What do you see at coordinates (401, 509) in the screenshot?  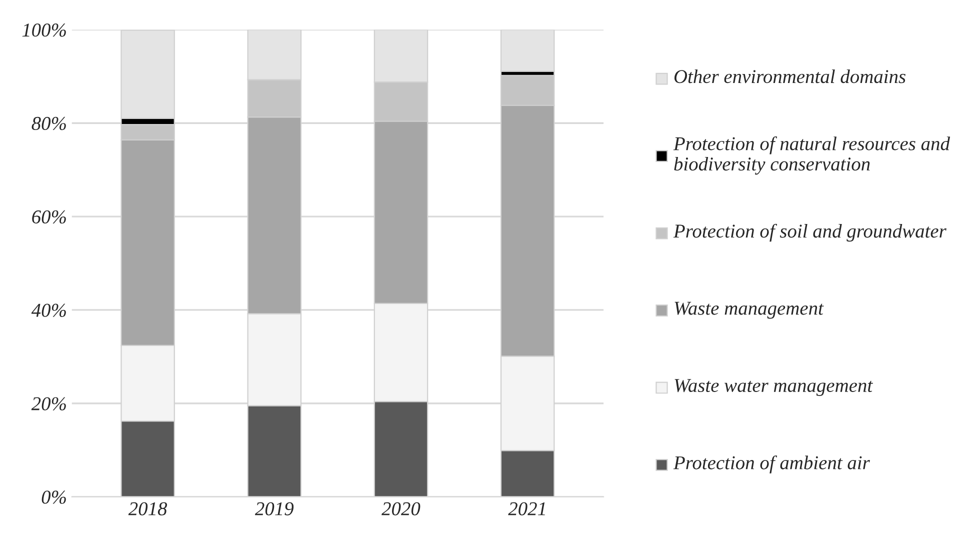 I see `x-tick-label: 2020` at bounding box center [401, 509].